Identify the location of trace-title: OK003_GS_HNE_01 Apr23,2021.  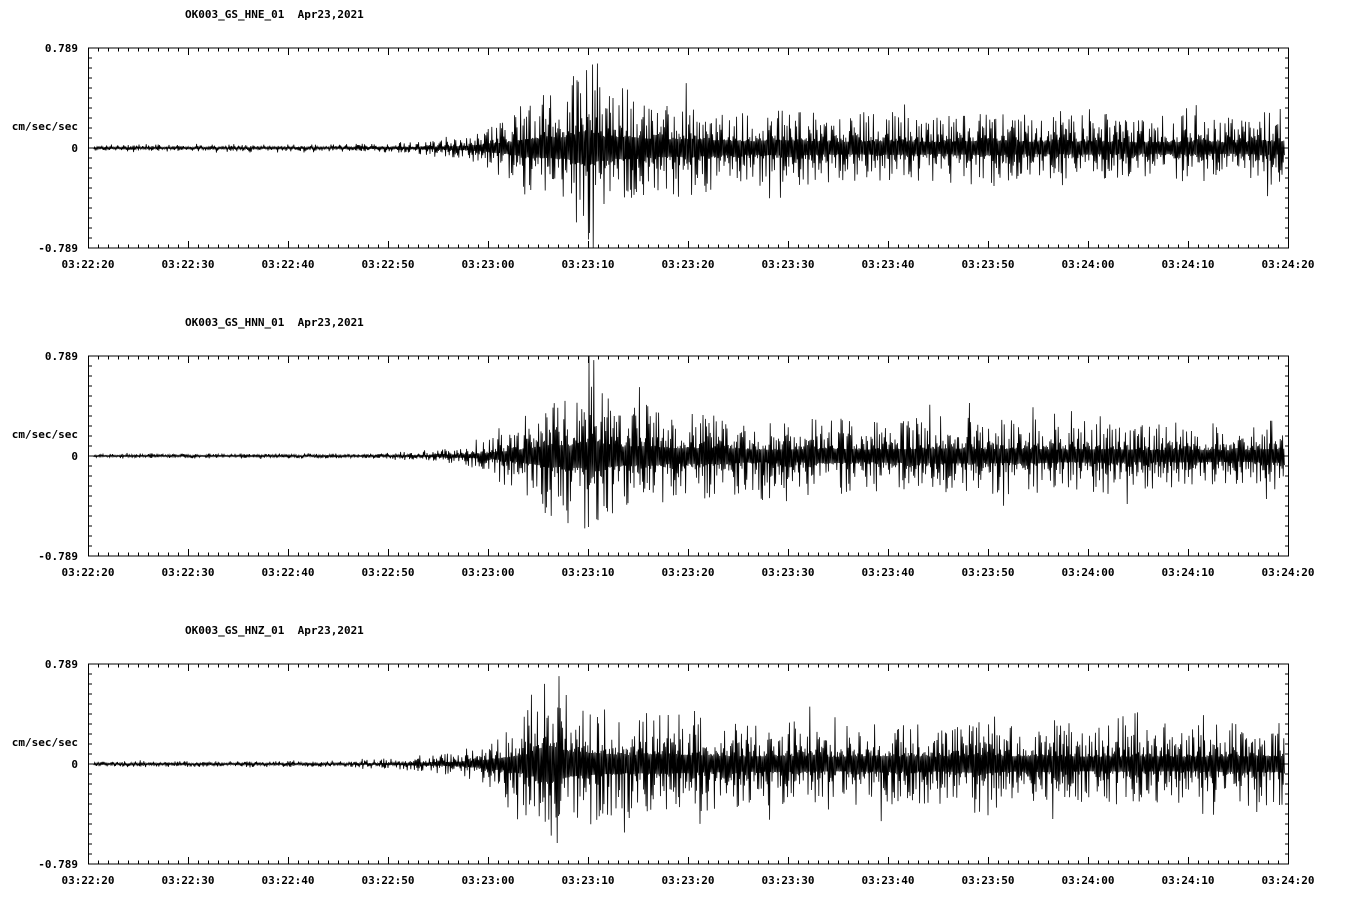
(274, 14).